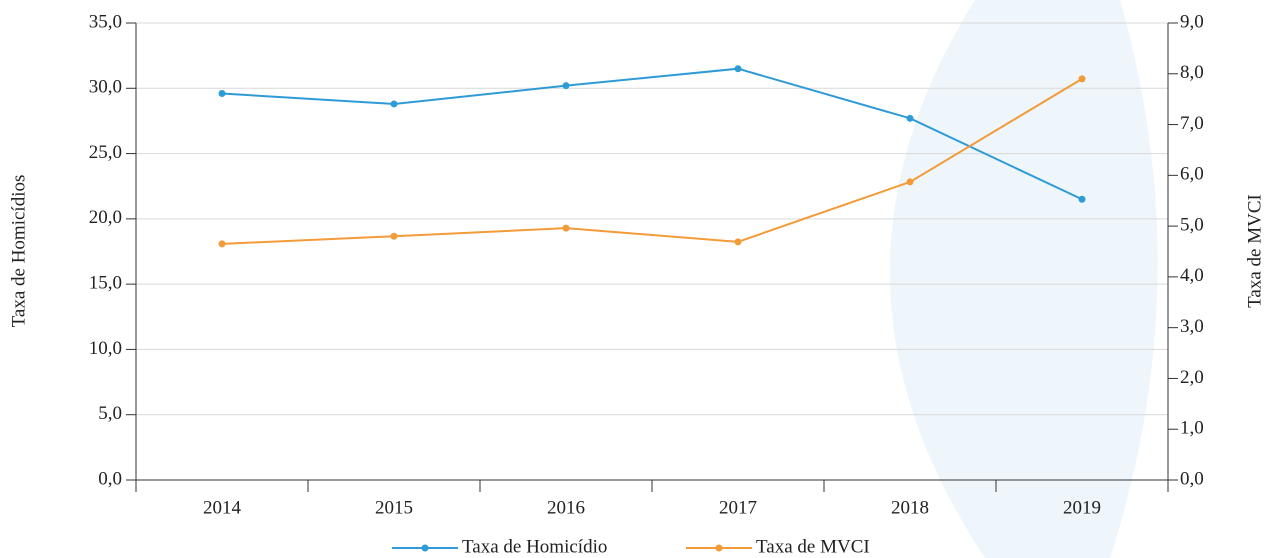 Image resolution: width=1268 pixels, height=558 pixels. I want to click on y2-tick-label: 5,0, so click(1192, 224).